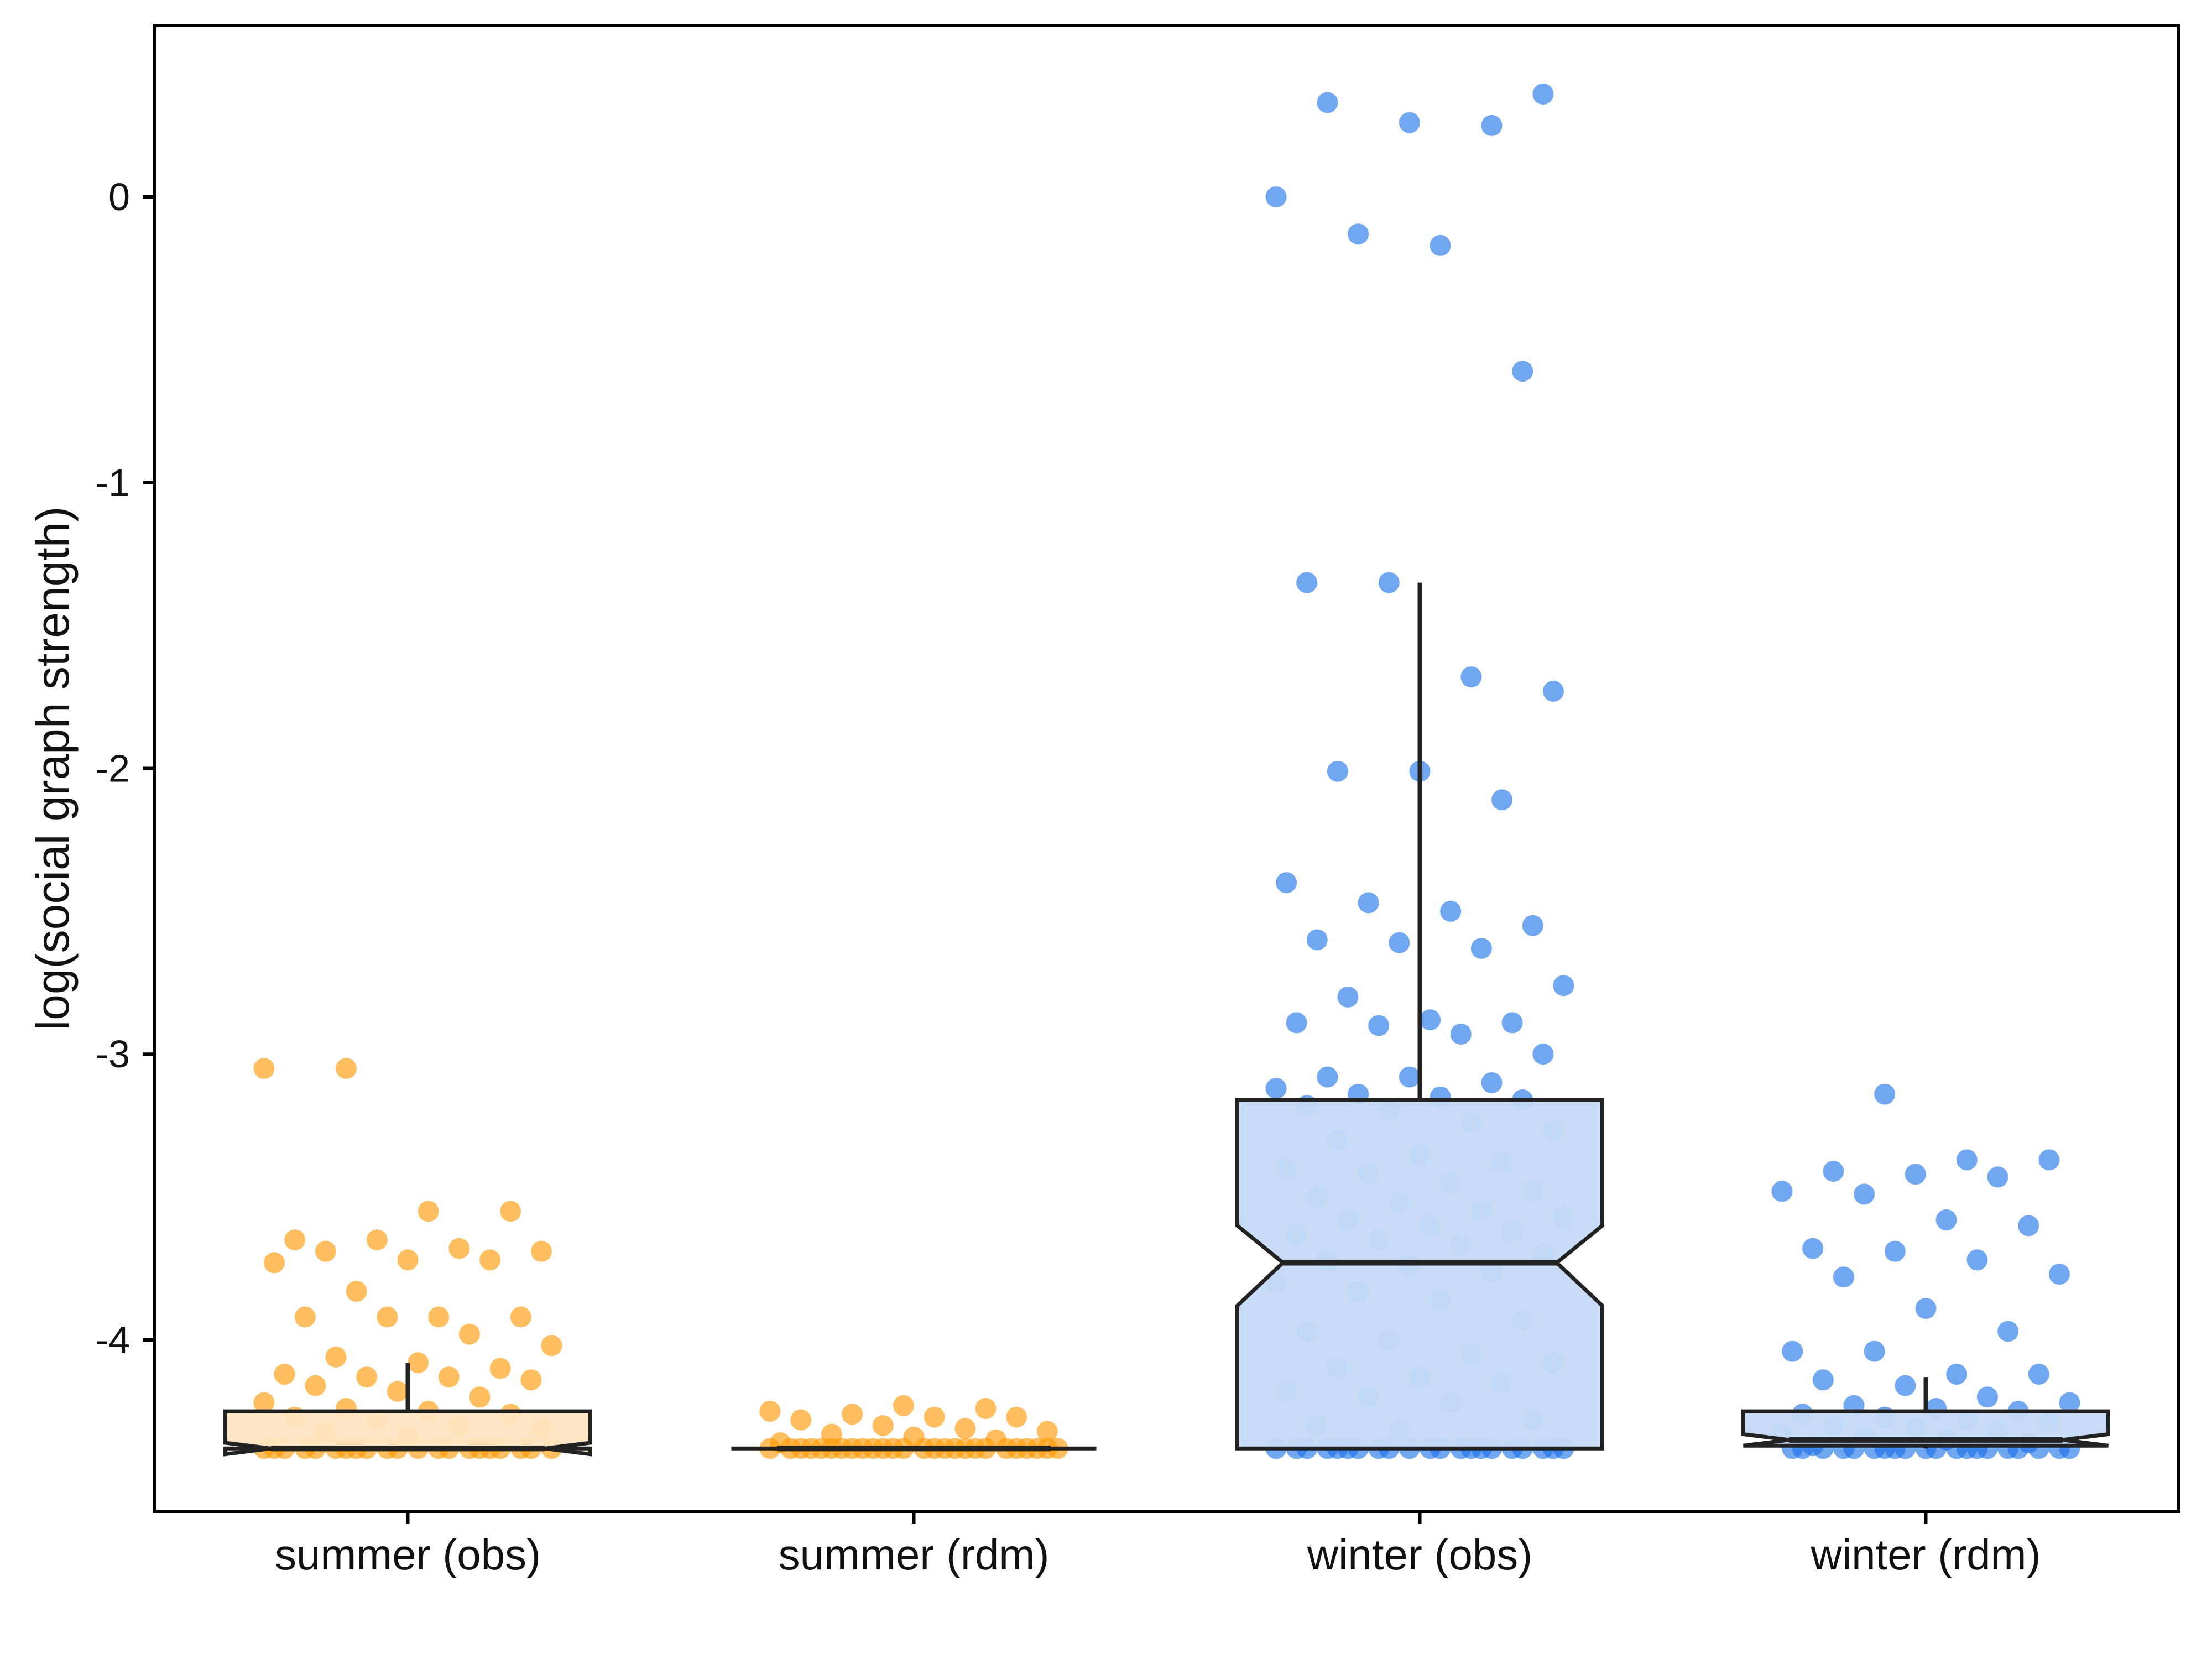  What do you see at coordinates (113, 482) in the screenshot?
I see `y-tick-label: -1` at bounding box center [113, 482].